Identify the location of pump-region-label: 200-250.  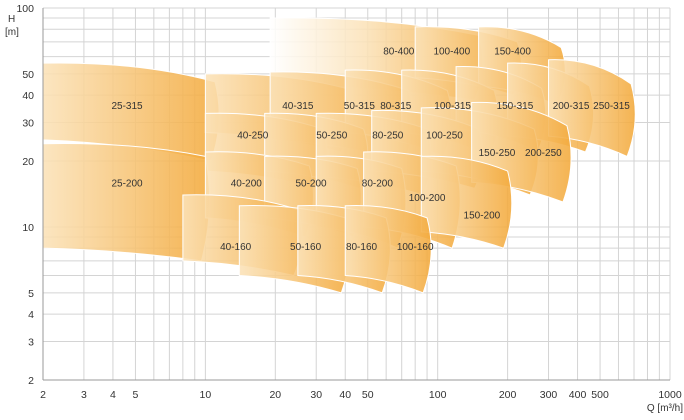
(543, 153).